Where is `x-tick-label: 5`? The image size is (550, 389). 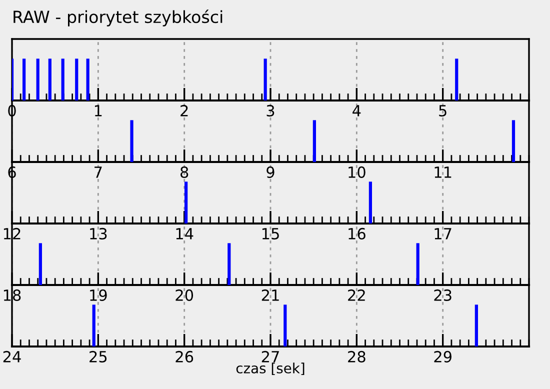 x-tick-label: 5 is located at coordinates (442, 110).